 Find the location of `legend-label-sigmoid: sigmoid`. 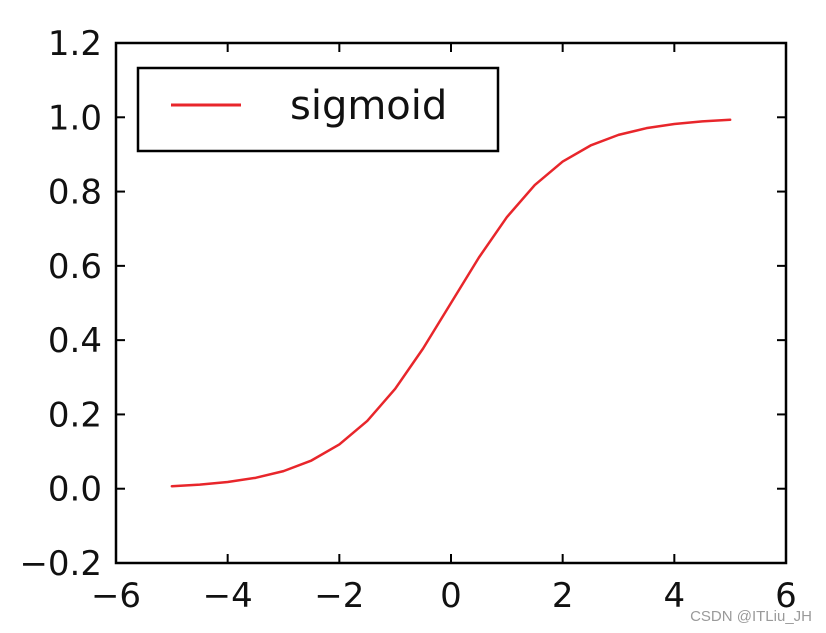

legend-label-sigmoid: sigmoid is located at coordinates (368, 106).